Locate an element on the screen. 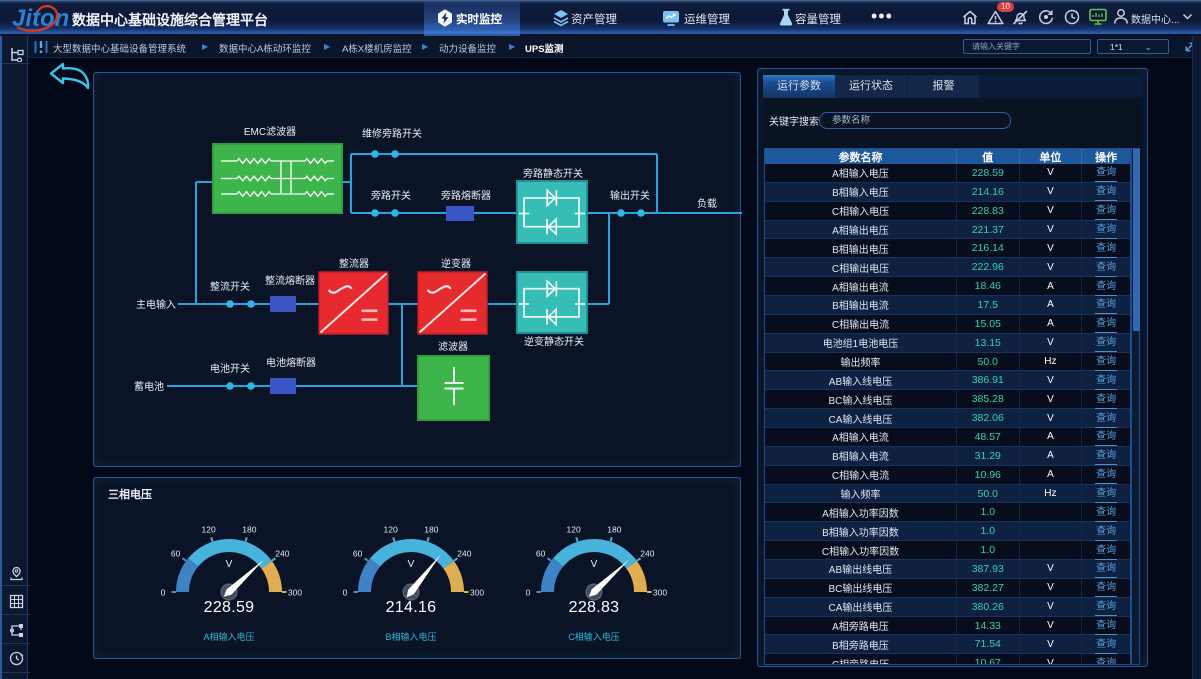 This screenshot has width=1201, height=679. svg-text: 旁路开关 is located at coordinates (391, 195).